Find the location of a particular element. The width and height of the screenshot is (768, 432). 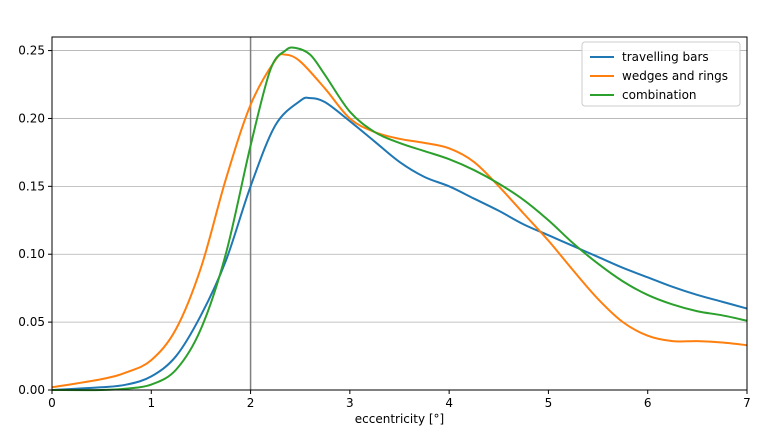

y-tick-label: 0.10 is located at coordinates (31, 254).